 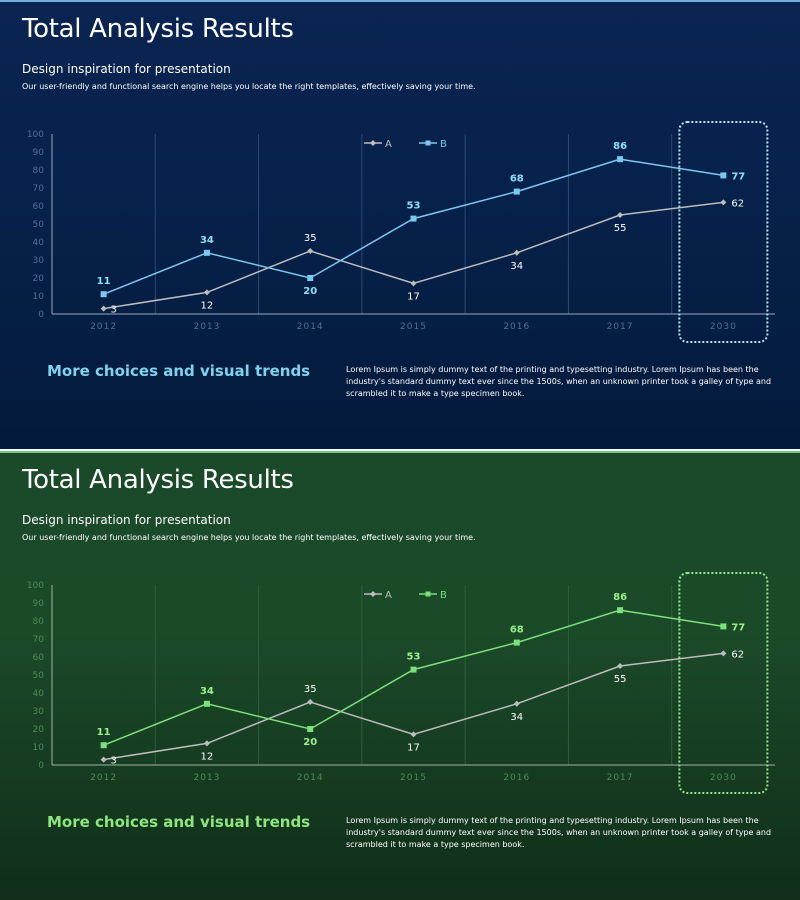 I want to click on x-tick-label: 2013, so click(x=206, y=327).